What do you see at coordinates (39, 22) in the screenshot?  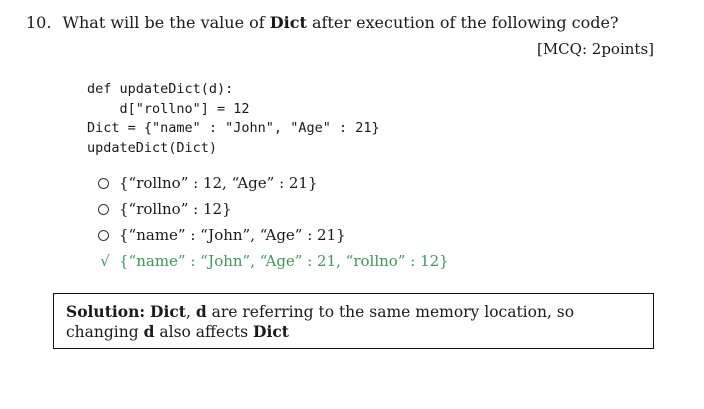 I see `question-number: 10.` at bounding box center [39, 22].